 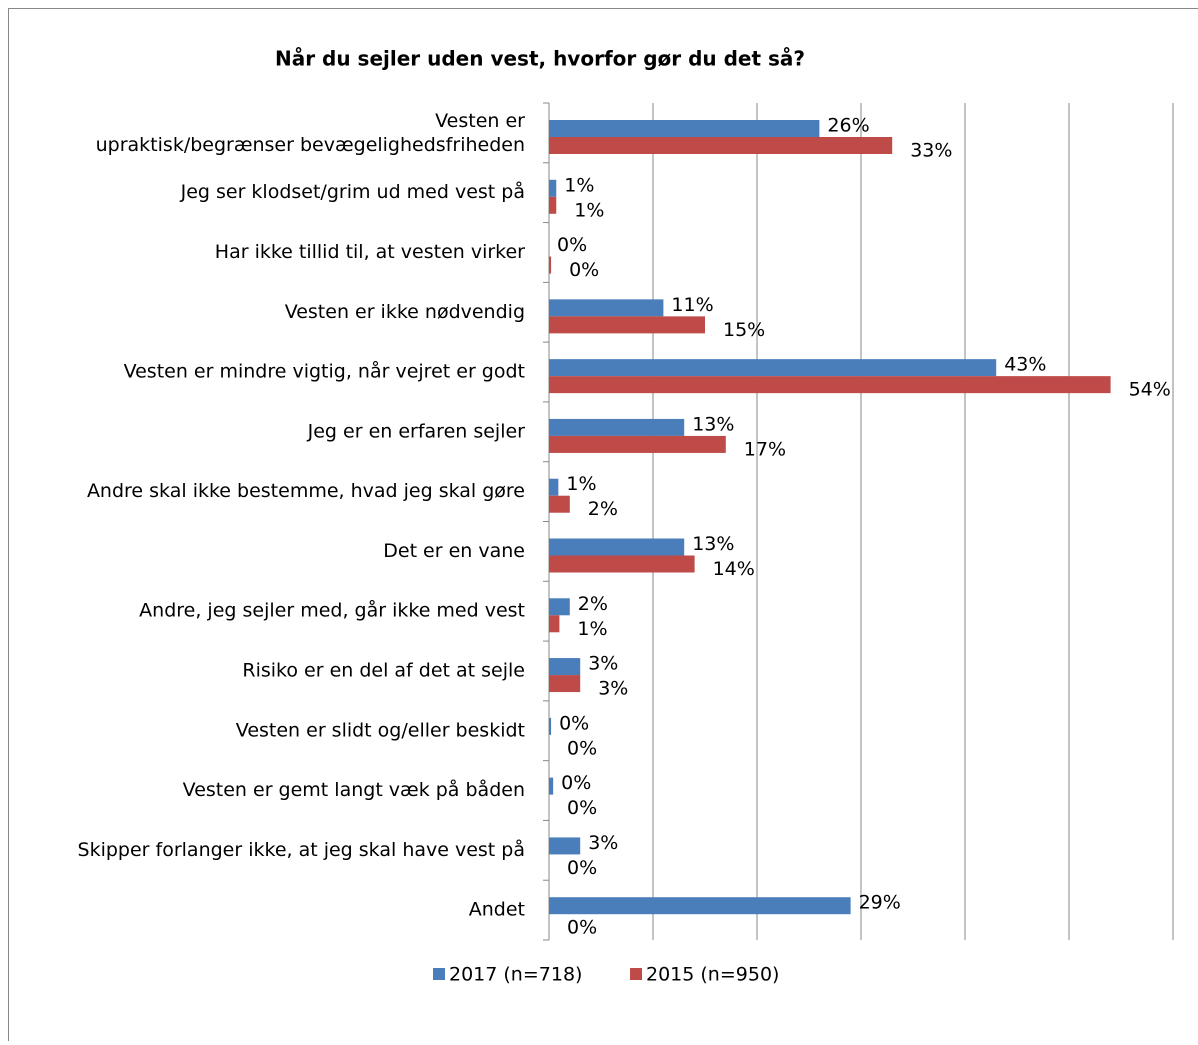 I want to click on y-tick-label: Det er en vane, so click(x=454, y=551).